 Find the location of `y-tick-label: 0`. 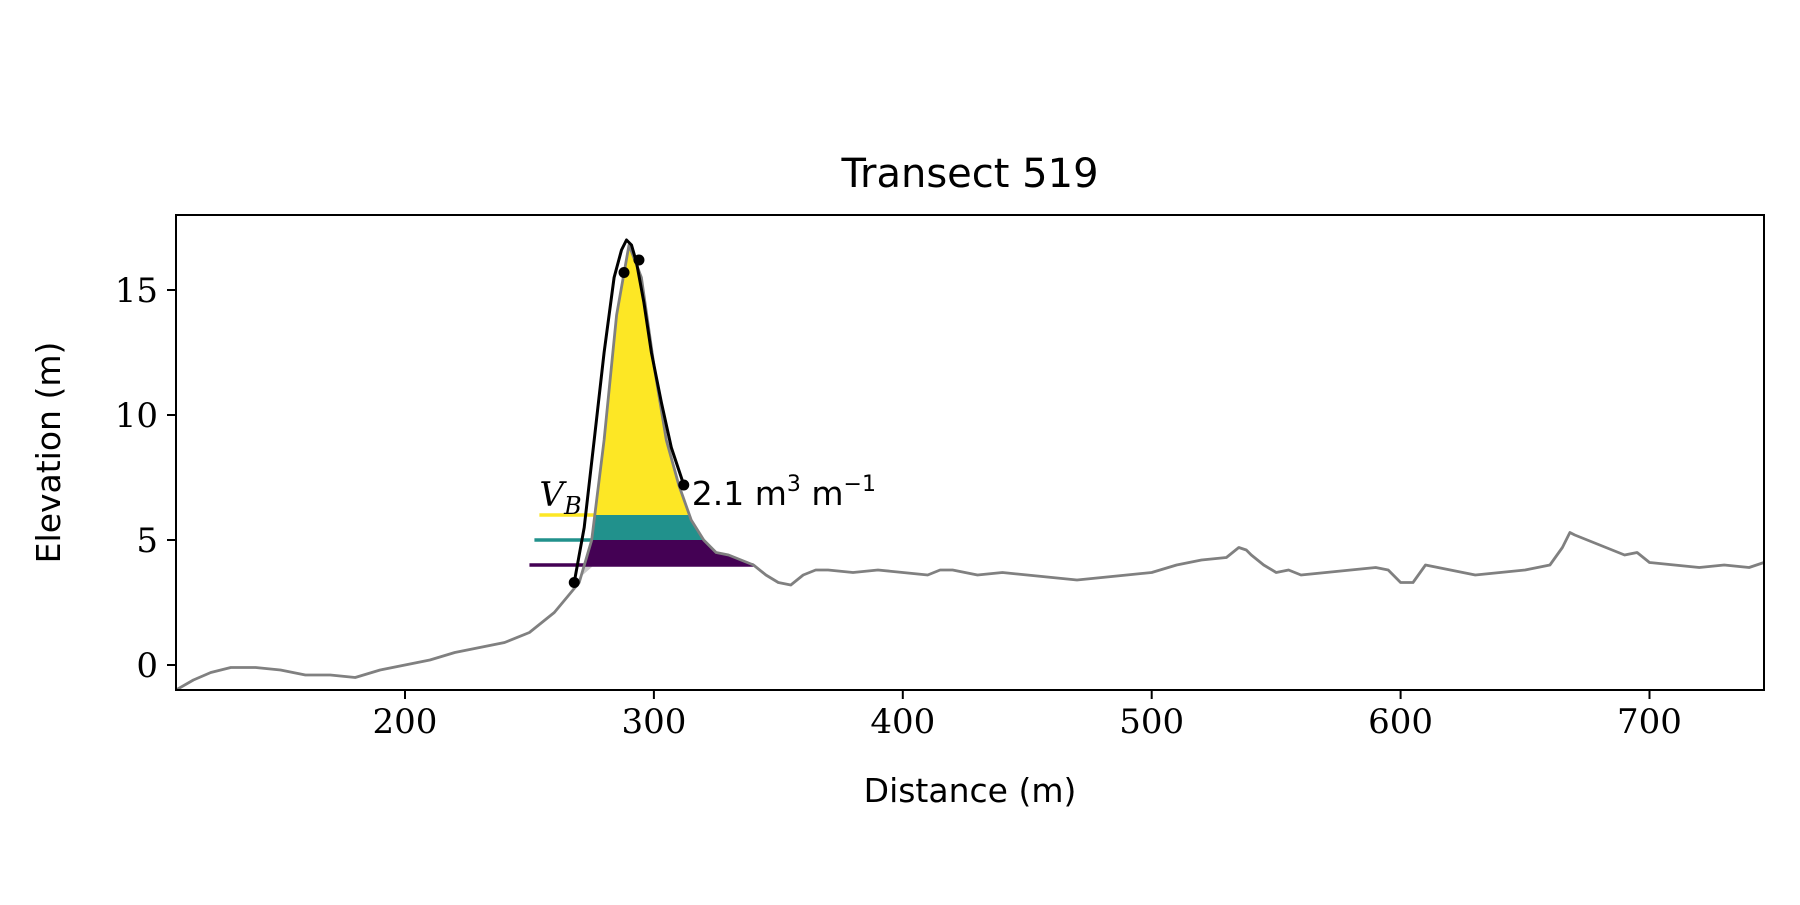

y-tick-label: 0 is located at coordinates (147, 666).